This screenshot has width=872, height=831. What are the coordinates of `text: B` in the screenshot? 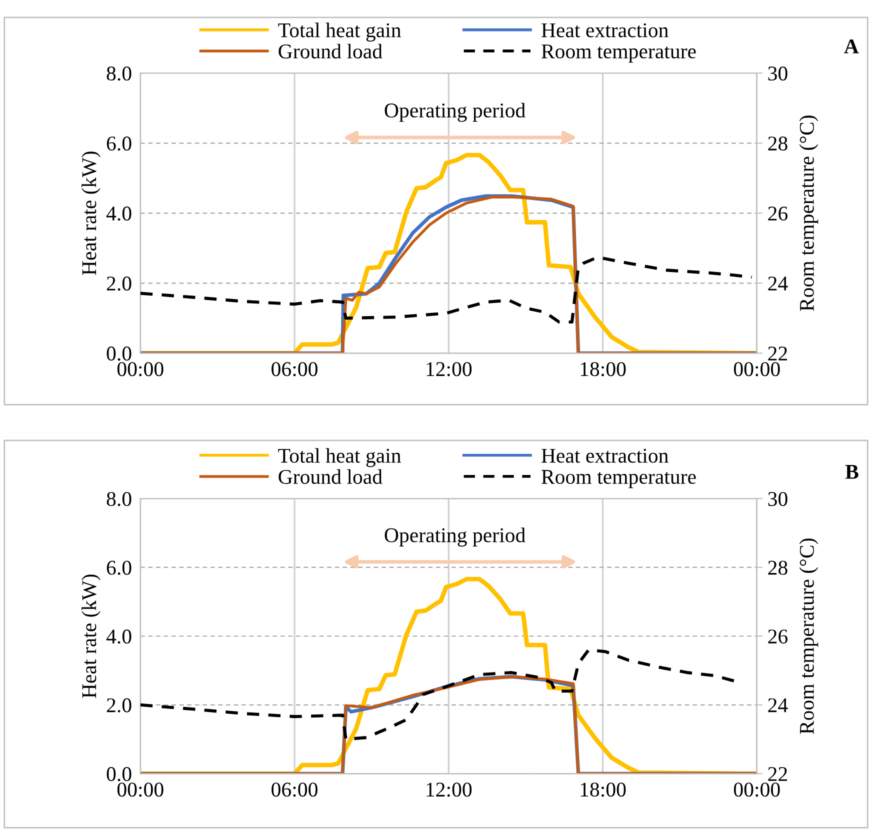 It's located at (851, 472).